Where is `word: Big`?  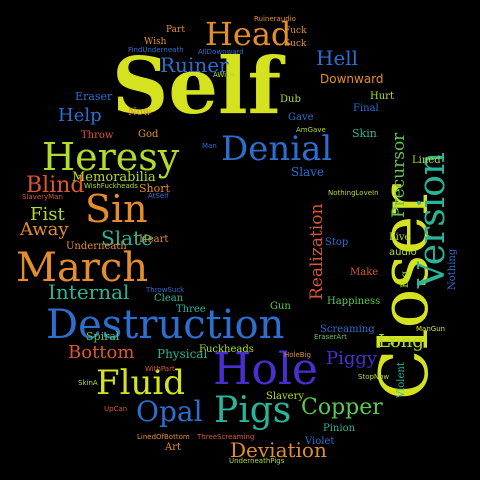 word: Big is located at coordinates (405, 279).